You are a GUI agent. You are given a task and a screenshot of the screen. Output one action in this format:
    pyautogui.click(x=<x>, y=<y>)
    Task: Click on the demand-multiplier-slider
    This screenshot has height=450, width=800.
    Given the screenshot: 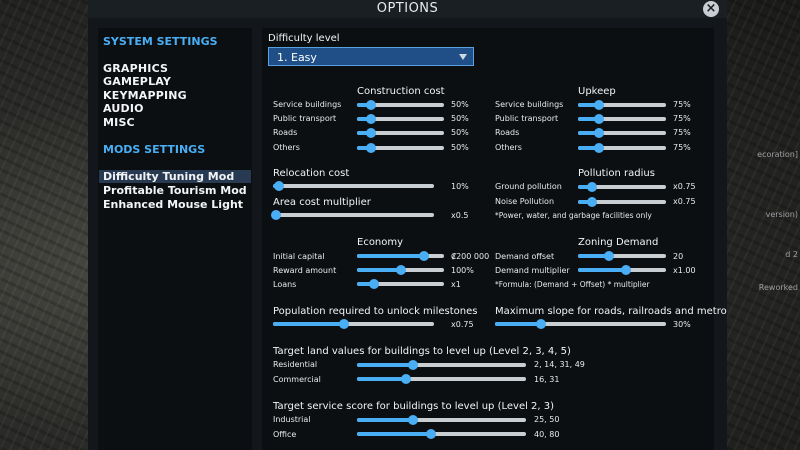 What is the action you would take?
    pyautogui.click(x=622, y=270)
    